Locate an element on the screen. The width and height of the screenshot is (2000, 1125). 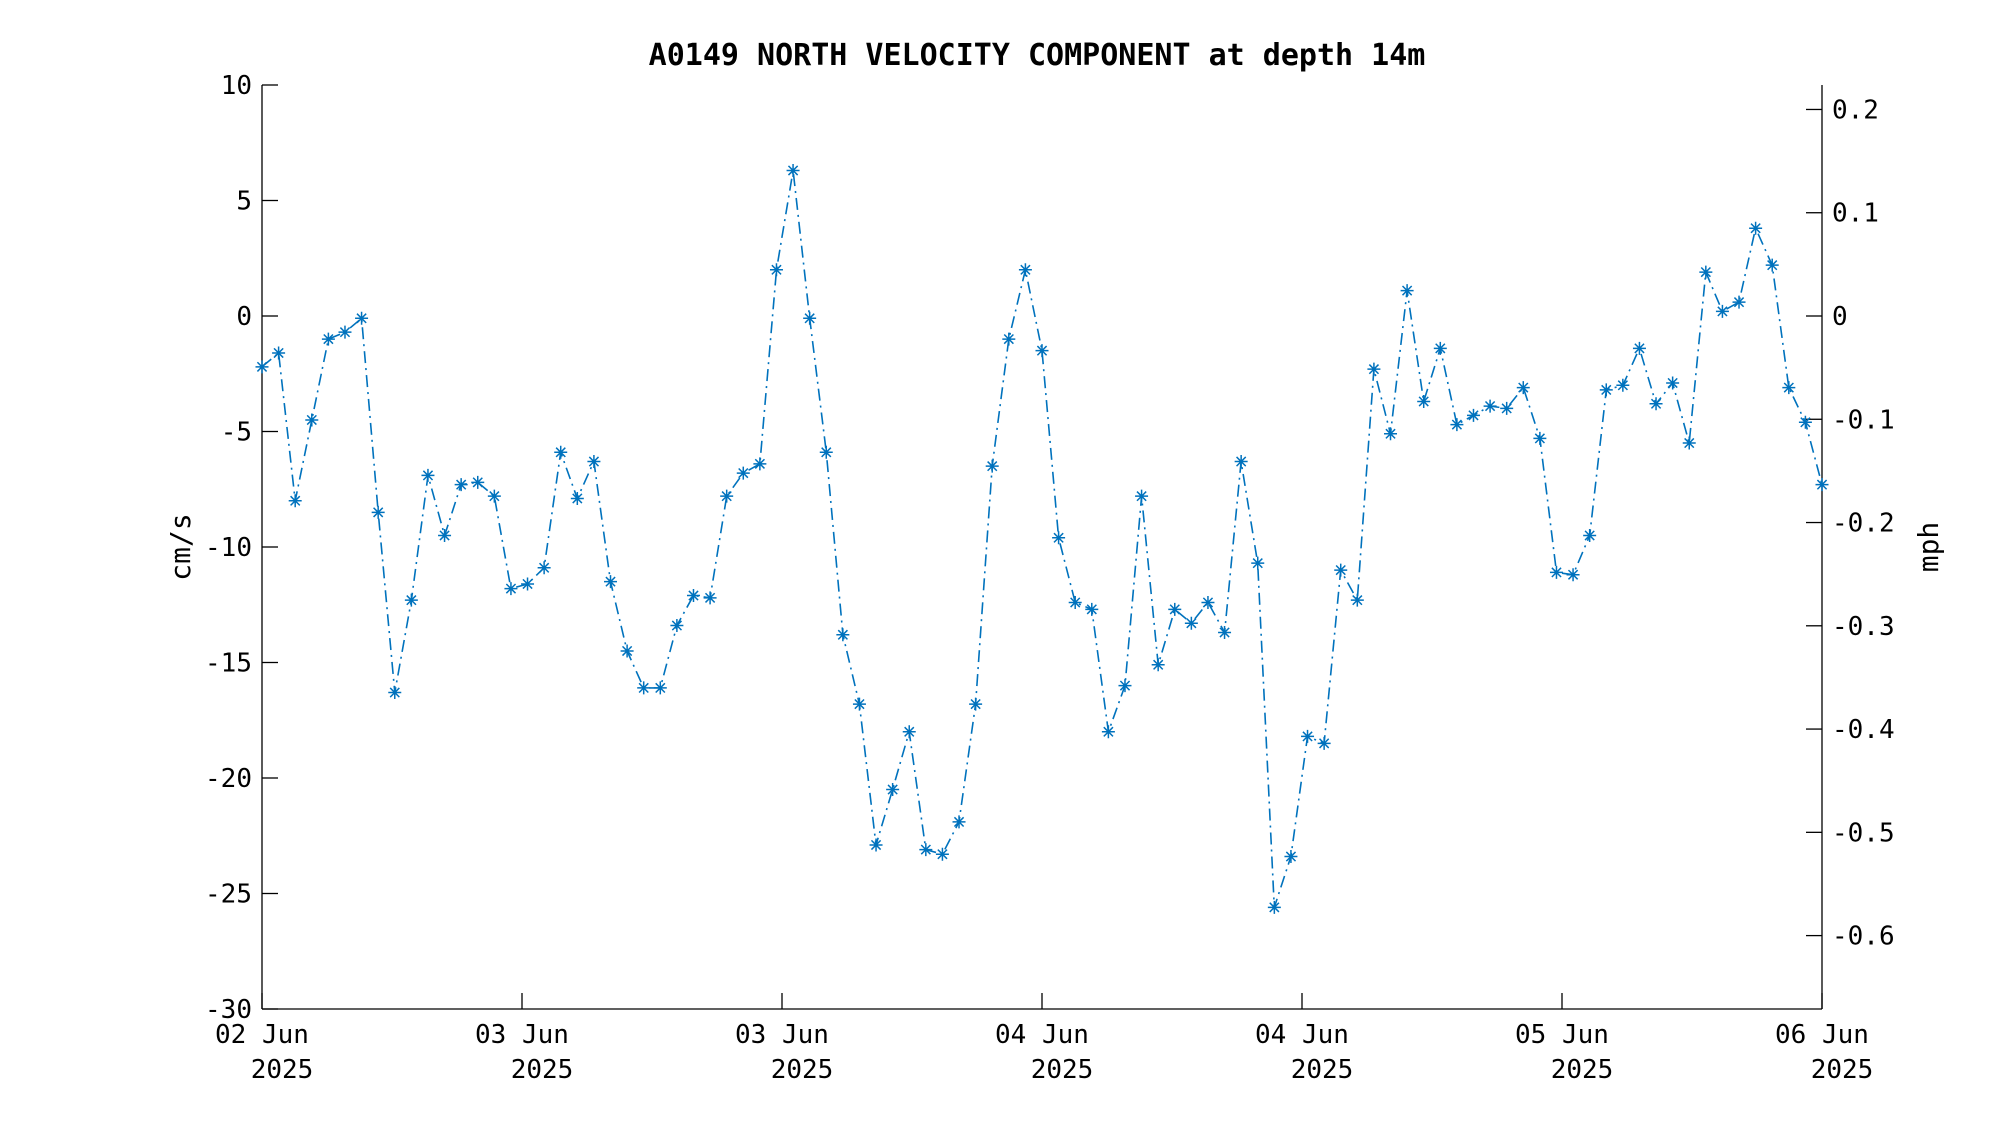
y-right-tick-label: 0.2 is located at coordinates (1855, 110).